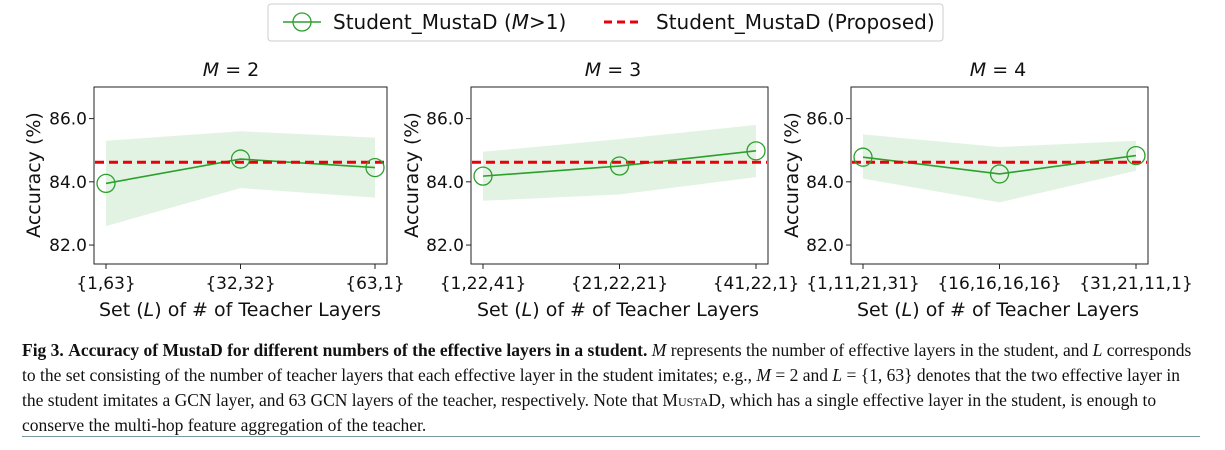 The width and height of the screenshot is (1225, 450). Describe the element at coordinates (659, 350) in the screenshot. I see `caption-var-m: M` at that location.